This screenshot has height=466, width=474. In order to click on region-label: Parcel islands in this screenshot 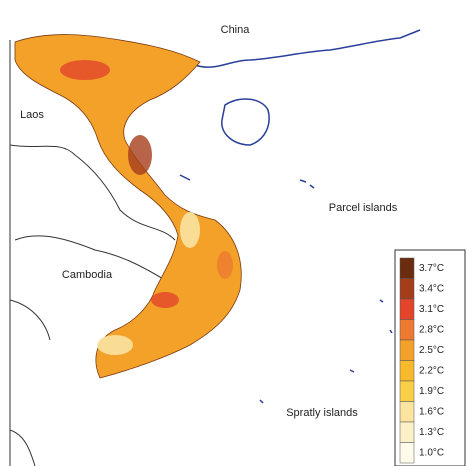, I will do `click(363, 208)`.